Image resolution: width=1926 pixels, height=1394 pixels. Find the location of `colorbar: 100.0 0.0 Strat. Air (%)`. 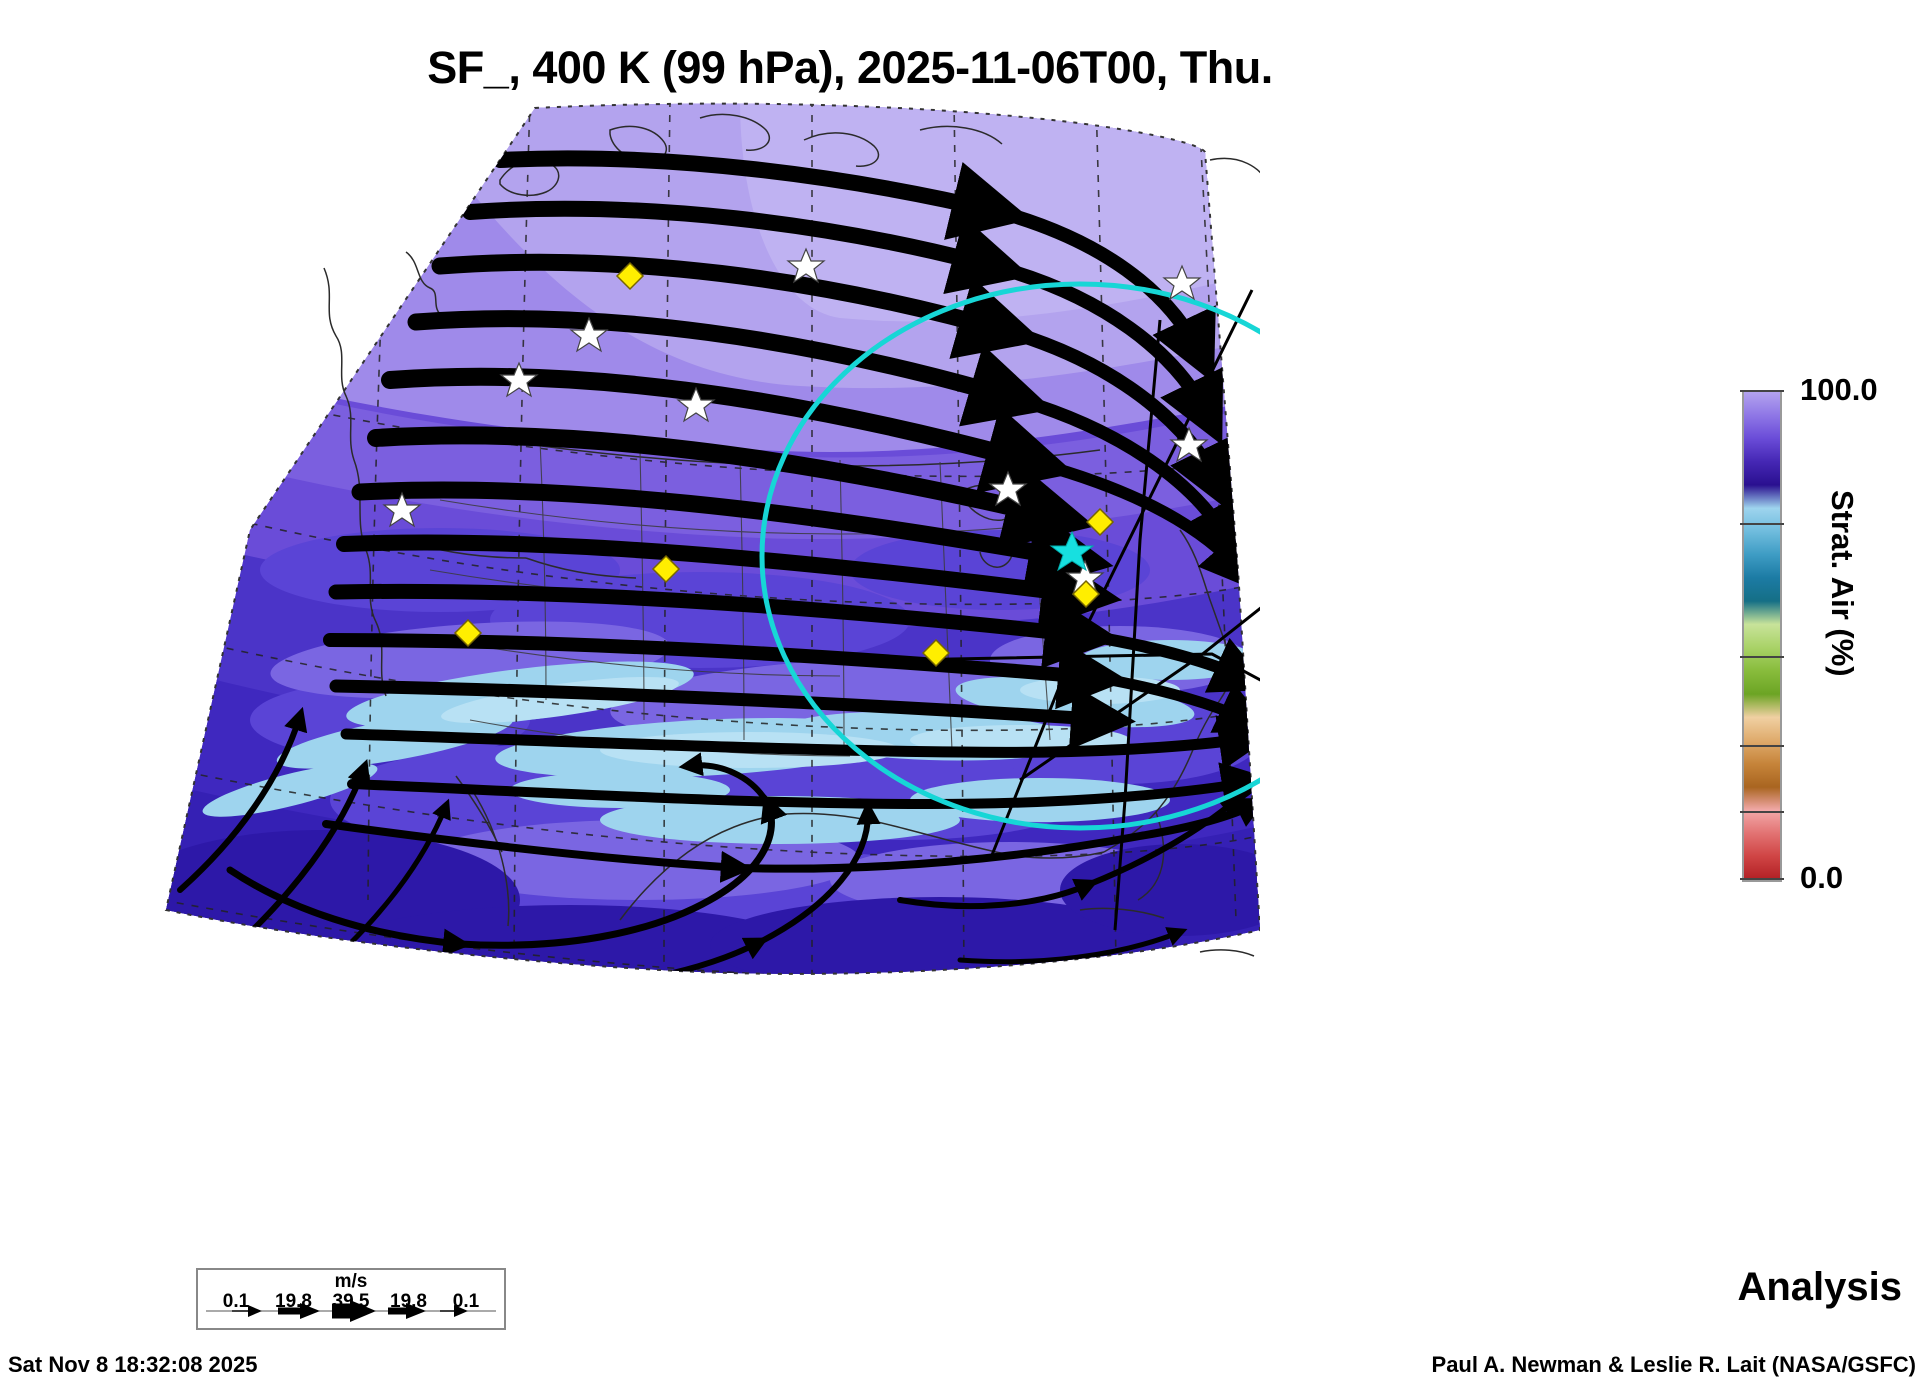

colorbar: 100.0 0.0 Strat. Air (%) is located at coordinates (1831, 633).